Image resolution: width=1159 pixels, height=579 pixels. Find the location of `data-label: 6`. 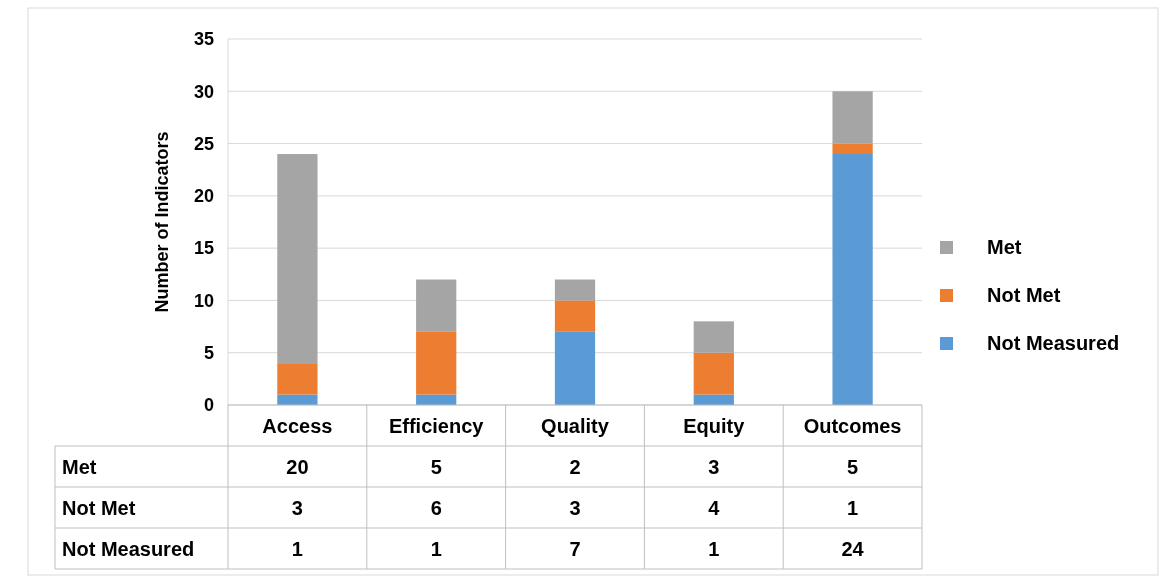

data-label: 6 is located at coordinates (436, 507).